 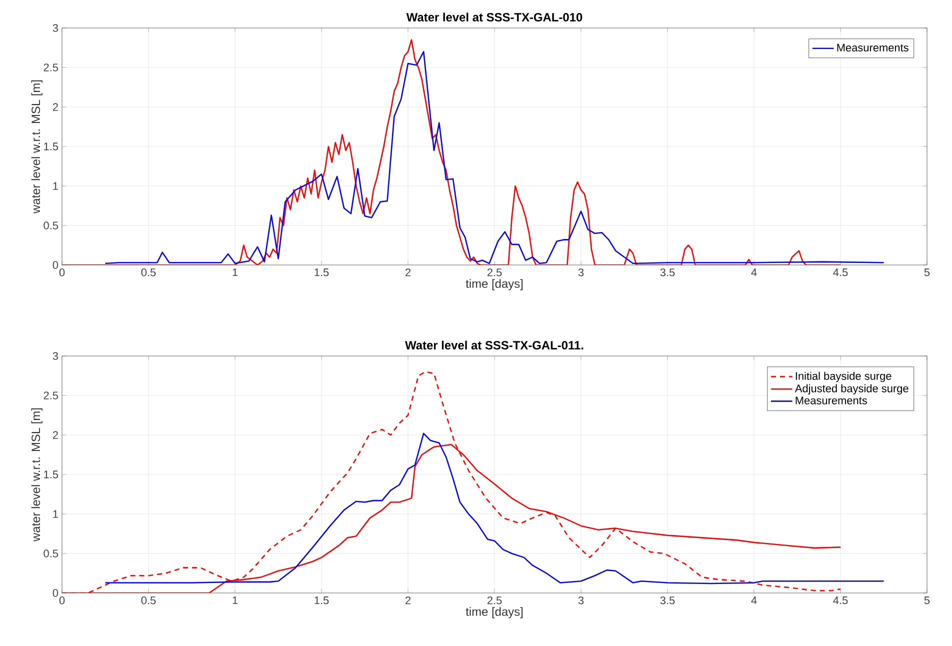 What do you see at coordinates (494, 345) in the screenshot?
I see `chart-title: Water level at SSS-TX-GAL-011.` at bounding box center [494, 345].